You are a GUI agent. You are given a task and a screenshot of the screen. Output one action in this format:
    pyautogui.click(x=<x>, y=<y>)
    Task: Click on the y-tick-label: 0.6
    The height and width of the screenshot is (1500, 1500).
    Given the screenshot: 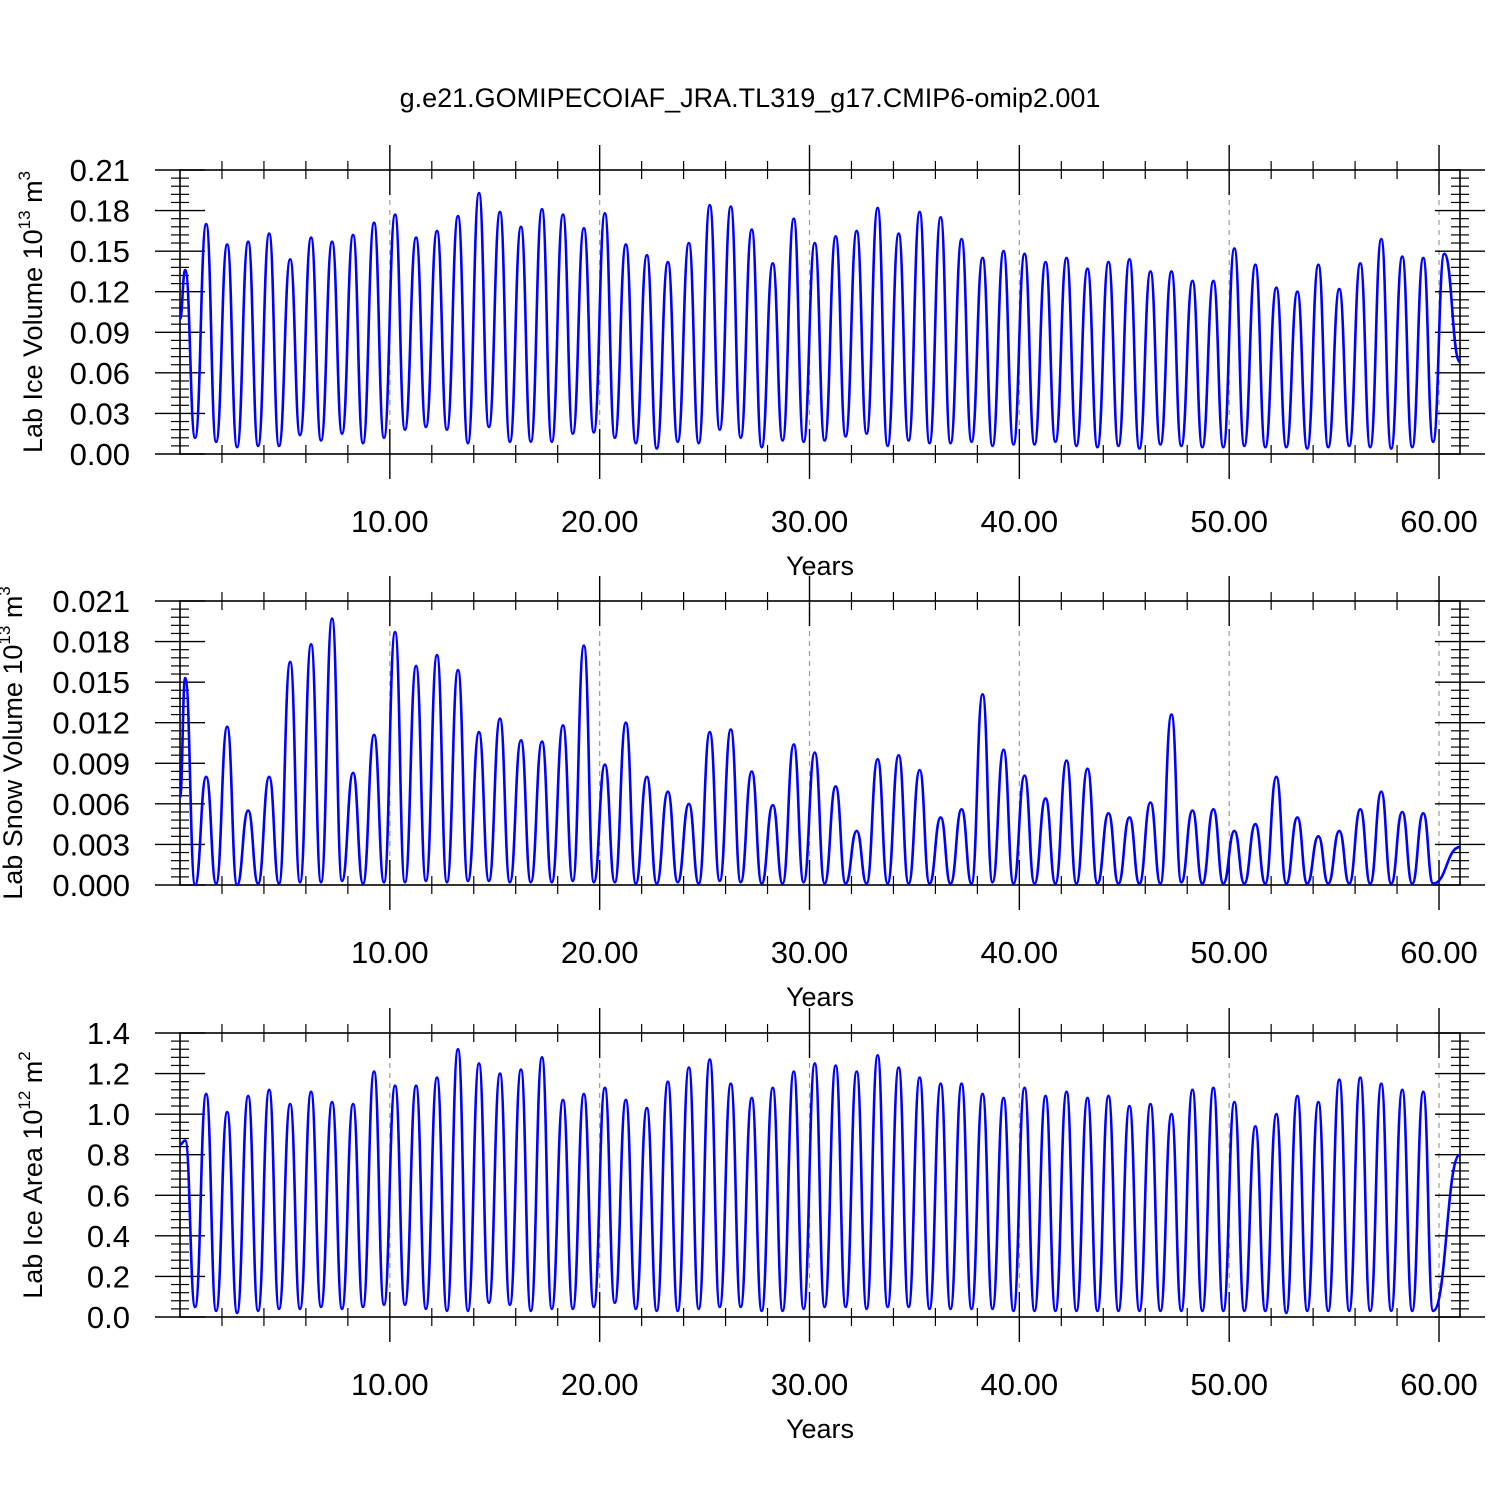 What is the action you would take?
    pyautogui.click(x=108, y=1195)
    